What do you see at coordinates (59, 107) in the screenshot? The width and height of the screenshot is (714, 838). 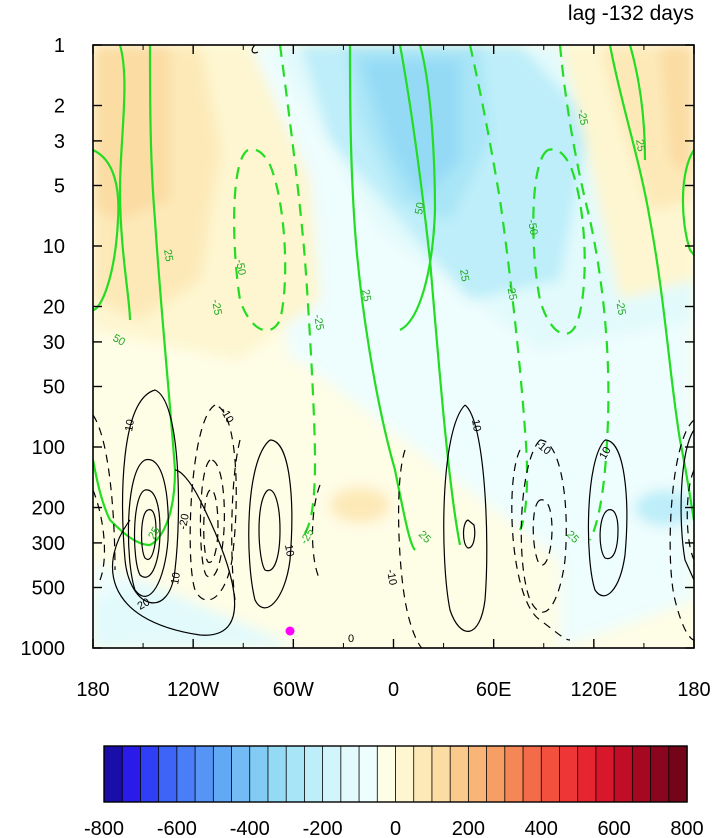 I see `y-tick-label: 2` at bounding box center [59, 107].